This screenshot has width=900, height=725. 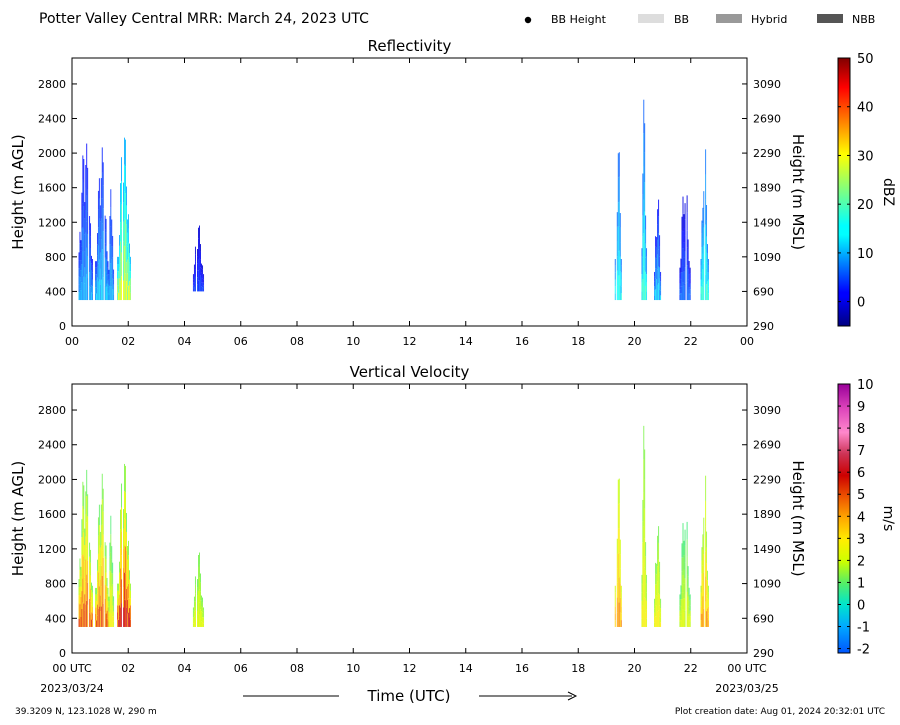 What do you see at coordinates (769, 19) in the screenshot?
I see `legend-label: Hybrid` at bounding box center [769, 19].